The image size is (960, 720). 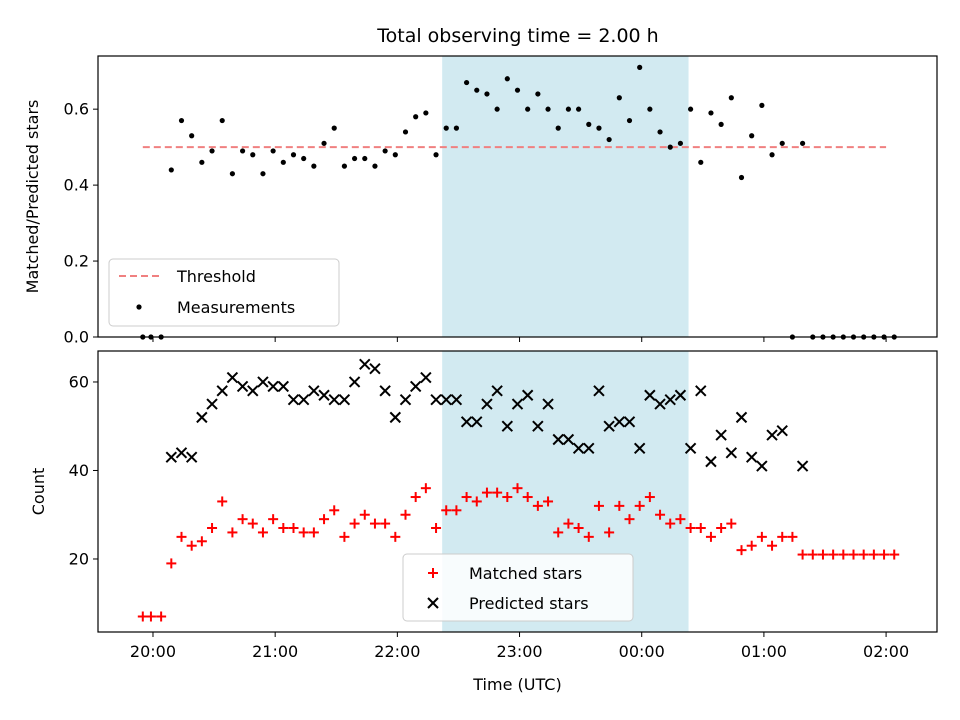 I want to click on y-tick-label: 0.4, so click(x=76, y=185).